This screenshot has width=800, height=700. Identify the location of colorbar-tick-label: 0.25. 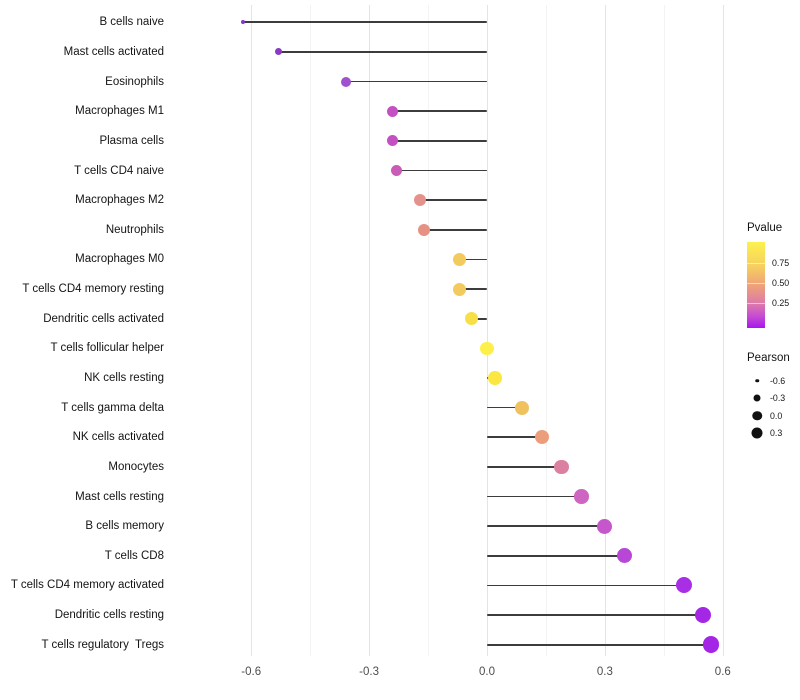
(781, 303).